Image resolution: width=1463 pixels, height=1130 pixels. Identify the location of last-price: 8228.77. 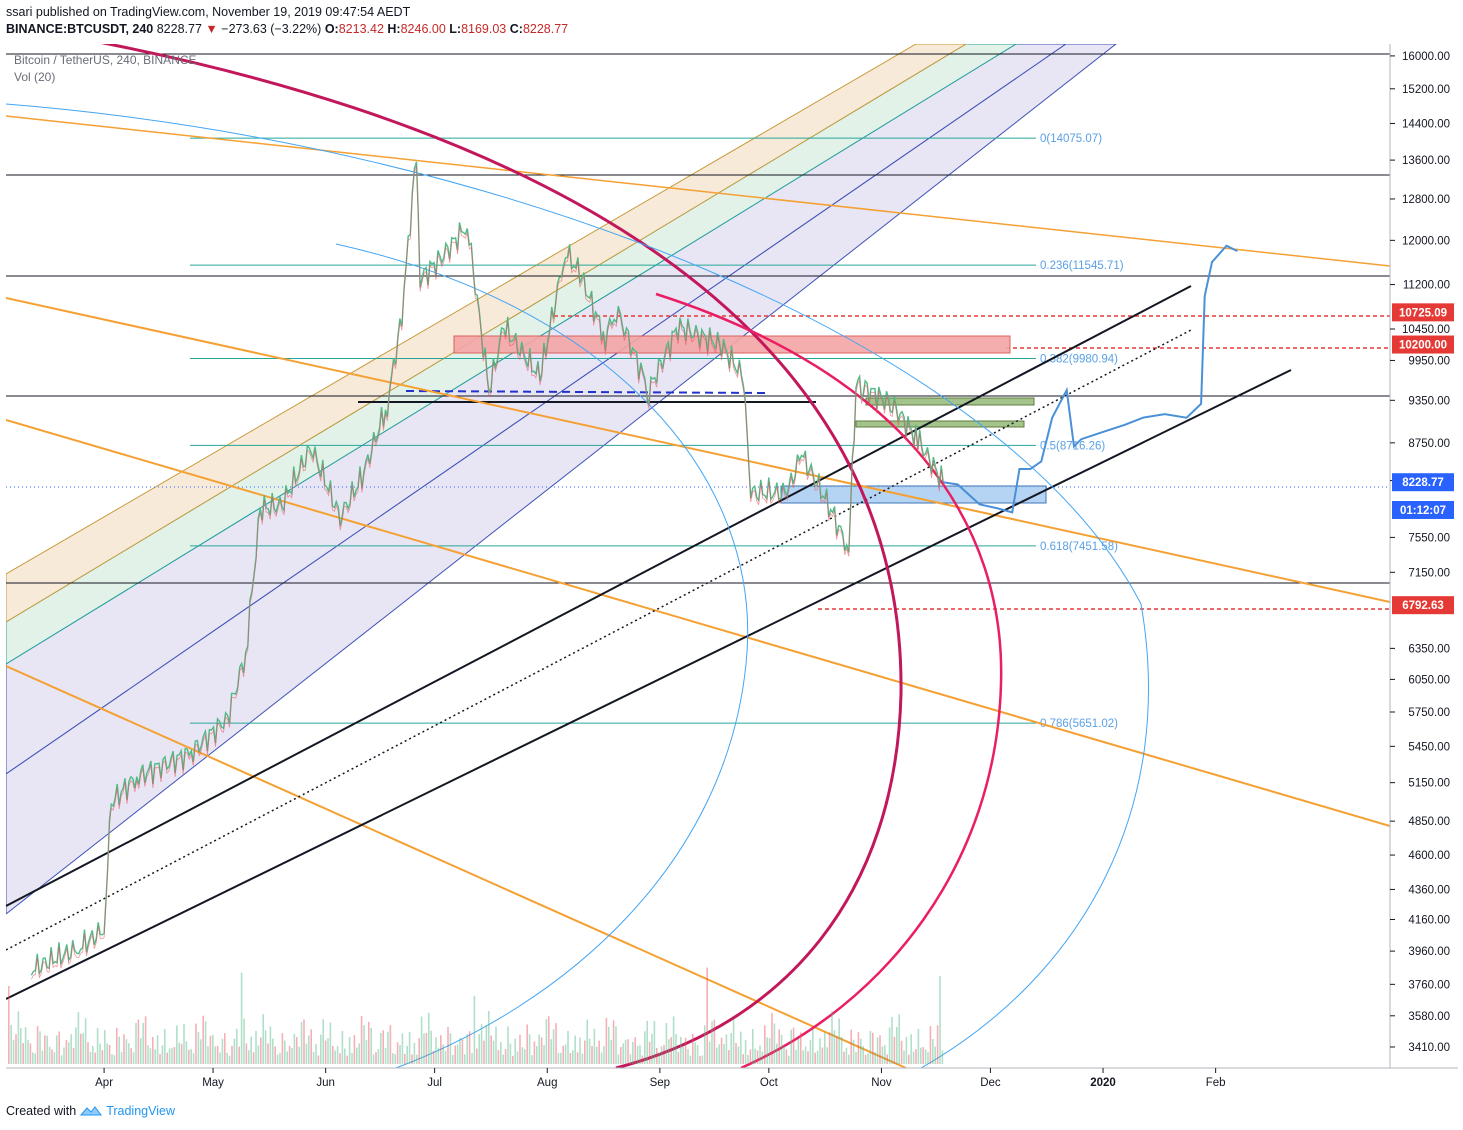
(179, 29).